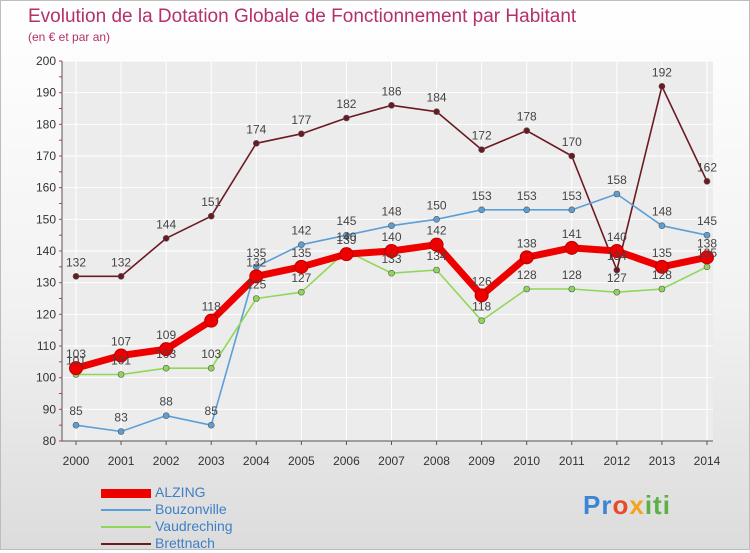  Describe the element at coordinates (662, 461) in the screenshot. I see `x-tick-label: 2013` at that location.